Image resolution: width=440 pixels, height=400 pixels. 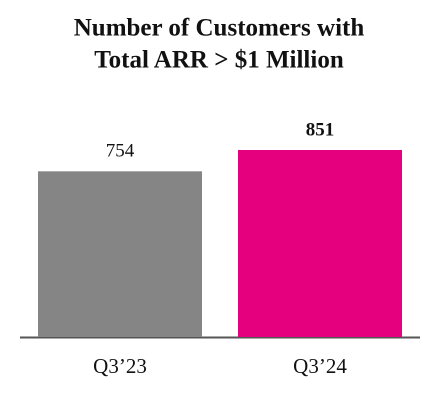 I want to click on value-label: 754, so click(x=120, y=151).